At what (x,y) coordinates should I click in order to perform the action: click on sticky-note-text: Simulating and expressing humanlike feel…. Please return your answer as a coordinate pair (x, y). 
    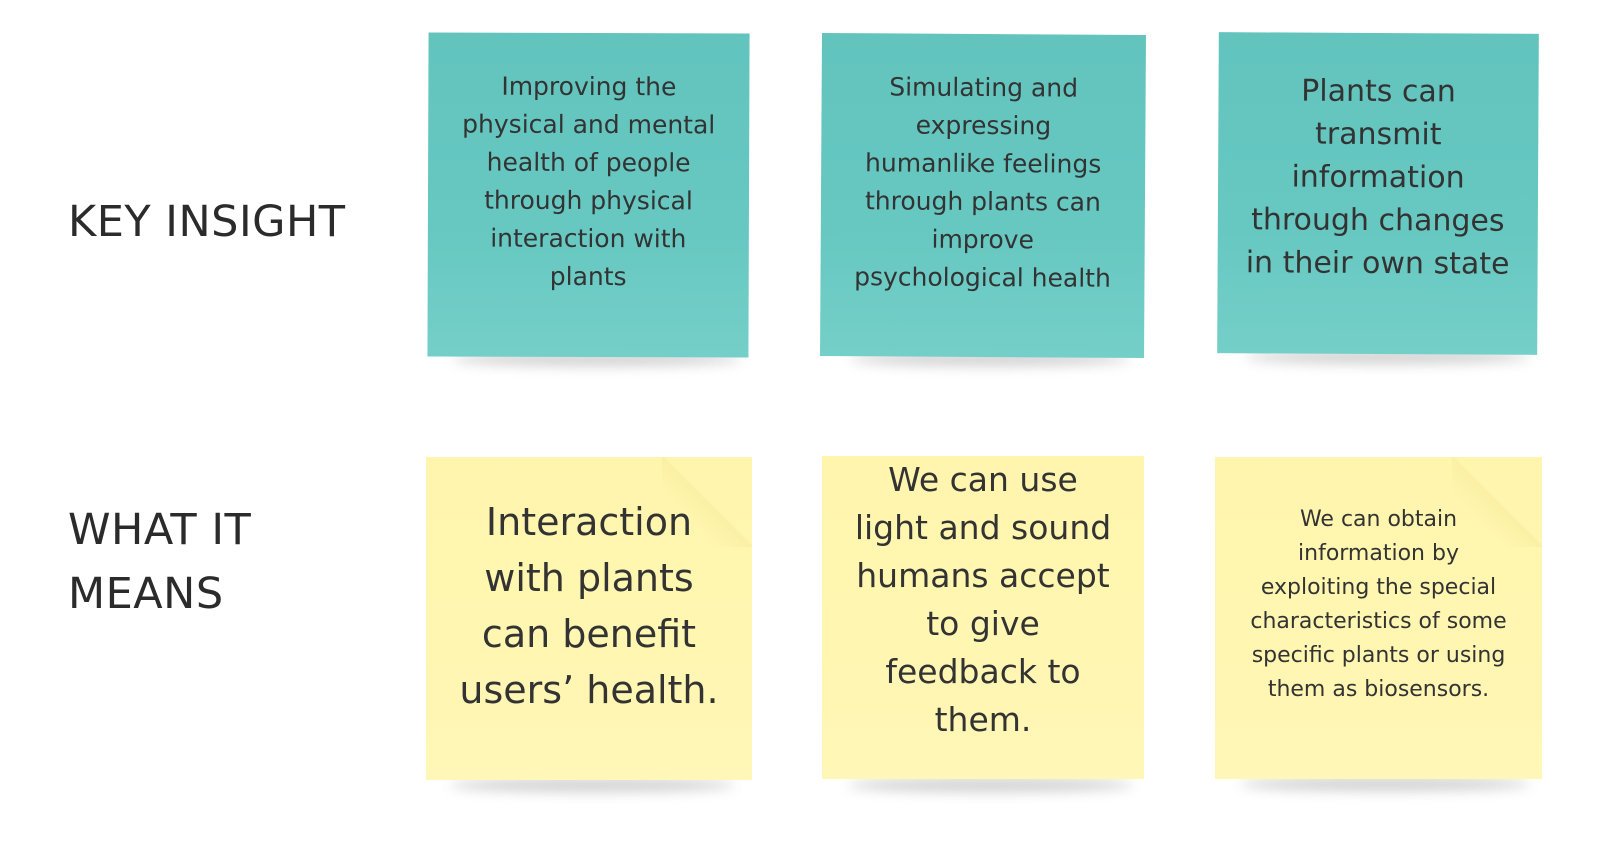
    Looking at the image, I should click on (982, 182).